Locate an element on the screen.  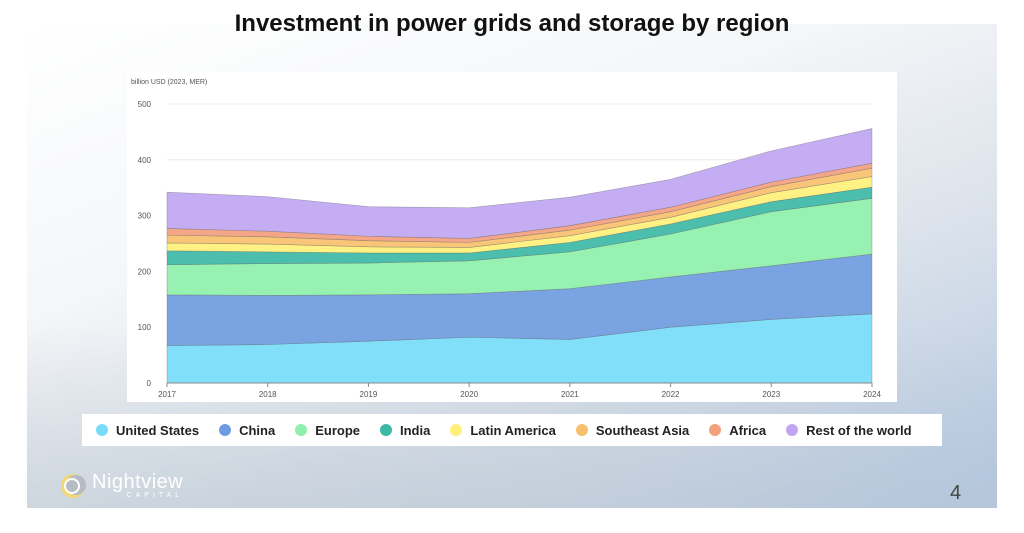
x-tick-label: 2024 is located at coordinates (872, 394).